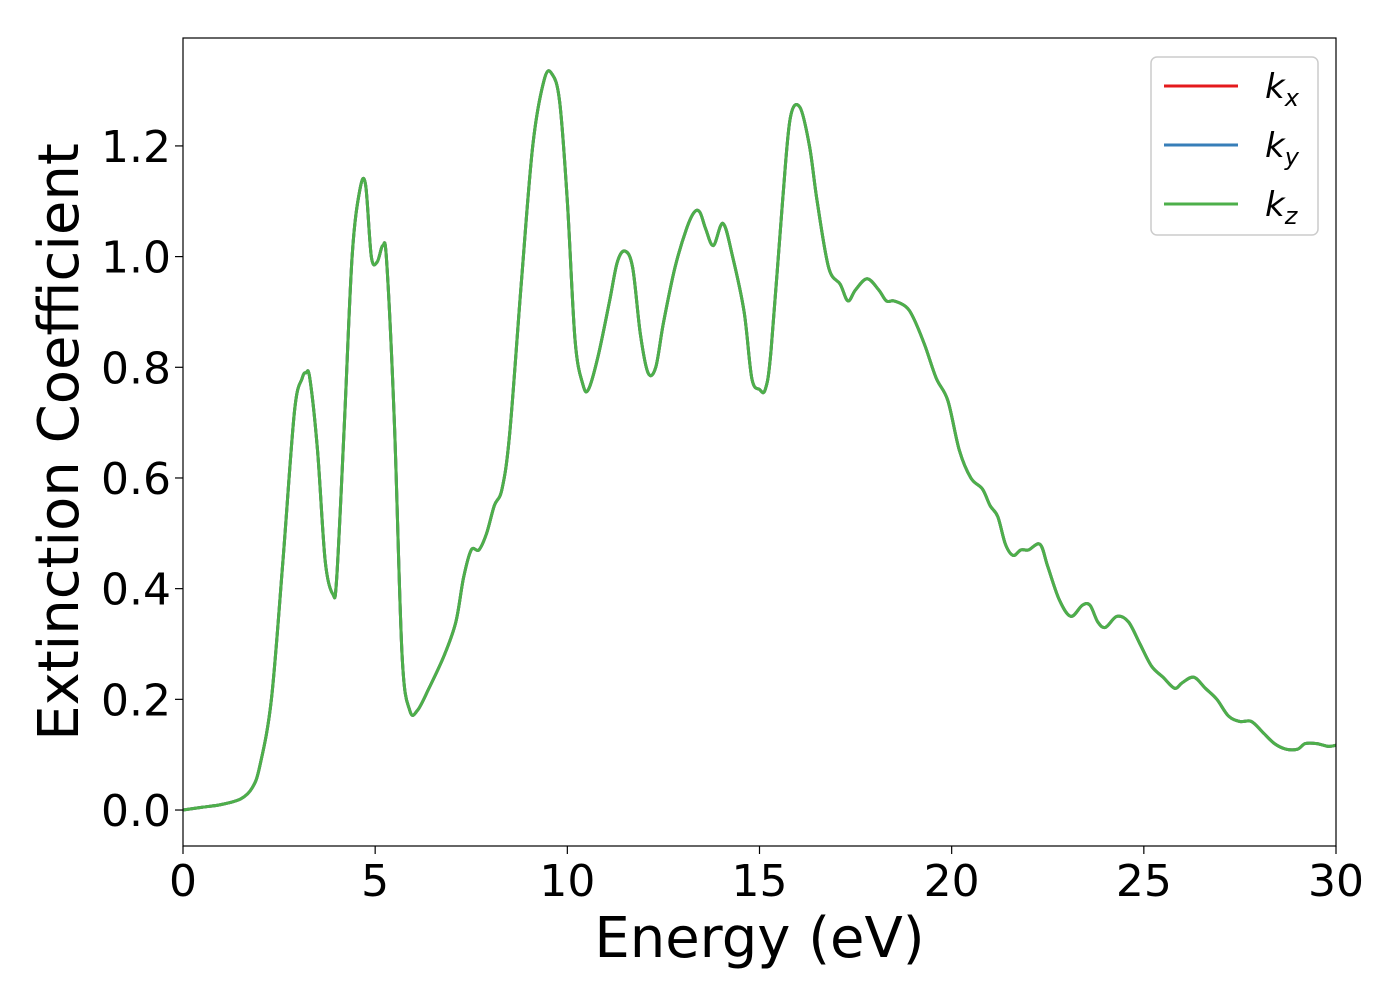 Image resolution: width=1400 pixels, height=1005 pixels. What do you see at coordinates (759, 938) in the screenshot?
I see `x-axis-label: Energy (eV)` at bounding box center [759, 938].